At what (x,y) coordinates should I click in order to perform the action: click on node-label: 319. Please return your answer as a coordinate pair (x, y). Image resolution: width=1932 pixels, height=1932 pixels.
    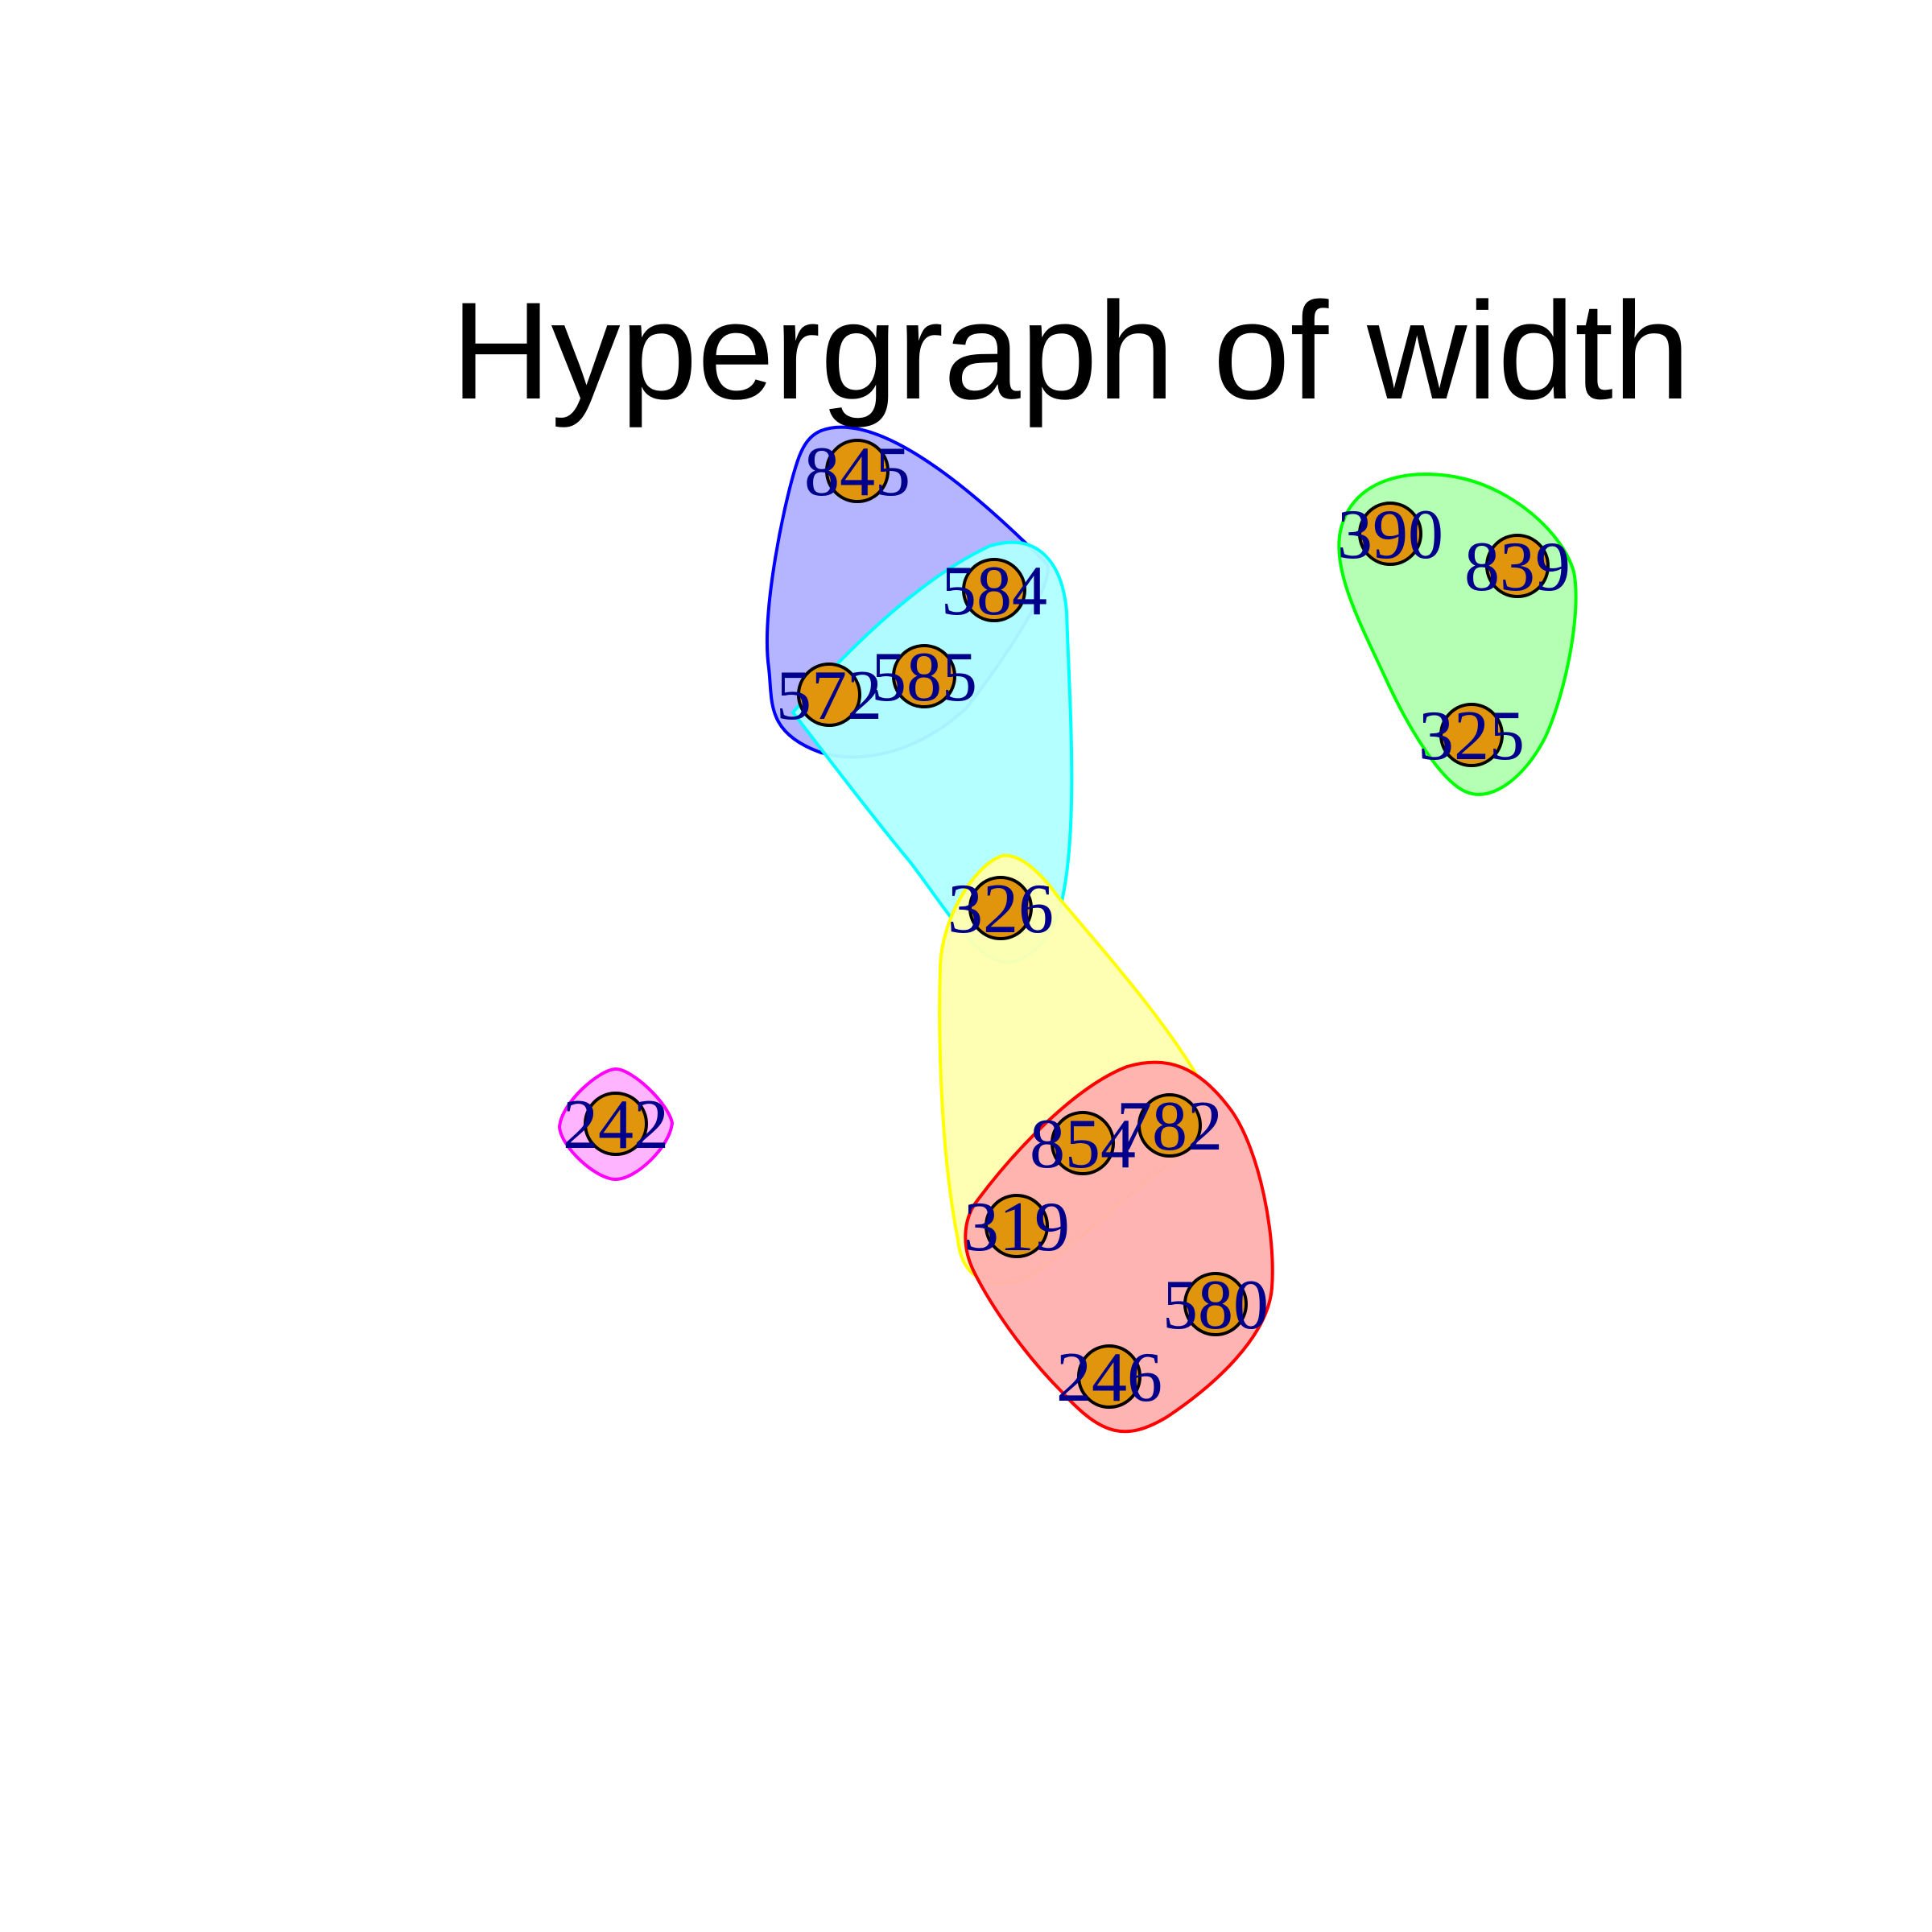
    Looking at the image, I should click on (1017, 1227).